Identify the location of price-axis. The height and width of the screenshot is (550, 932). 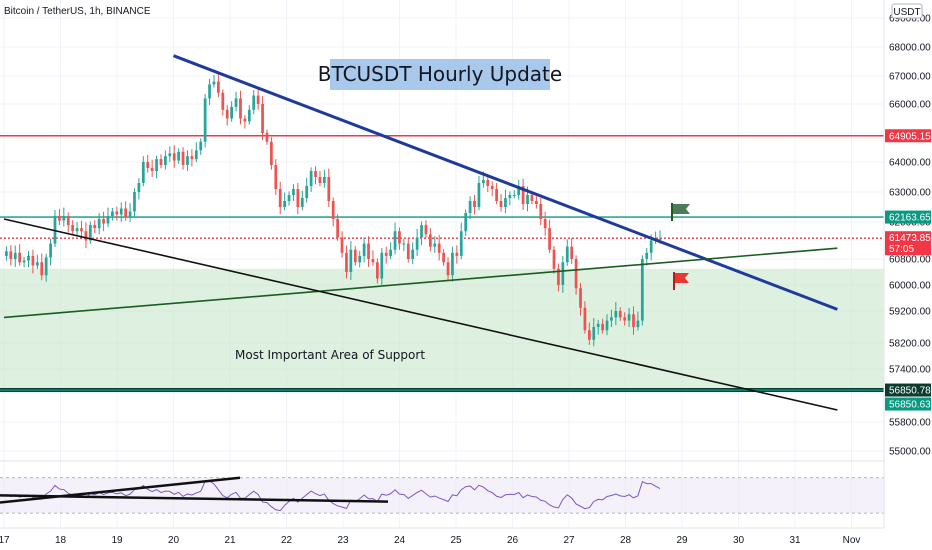
(908, 264).